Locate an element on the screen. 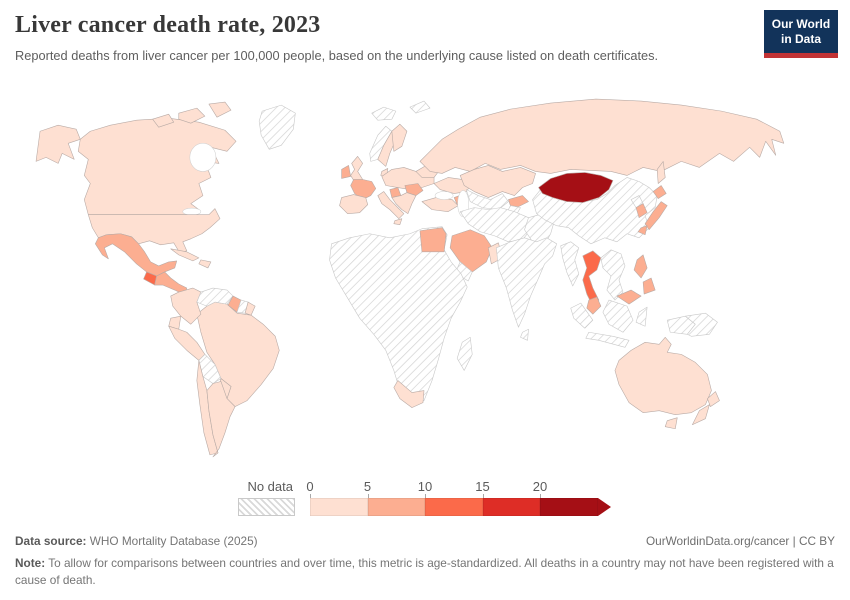 Image resolution: width=850 pixels, height=600 pixels. data-source-label: Data source: is located at coordinates (51, 541).